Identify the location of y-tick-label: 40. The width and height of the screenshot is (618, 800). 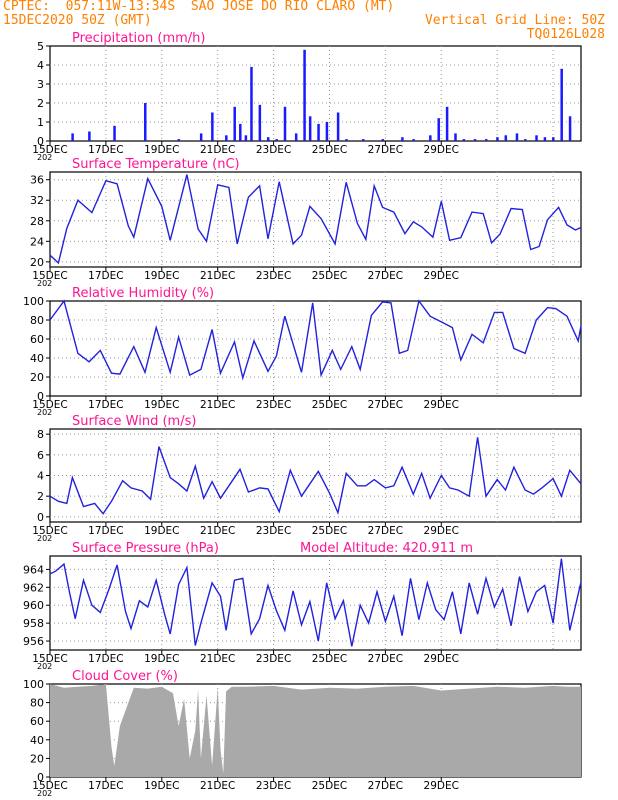
(37, 358).